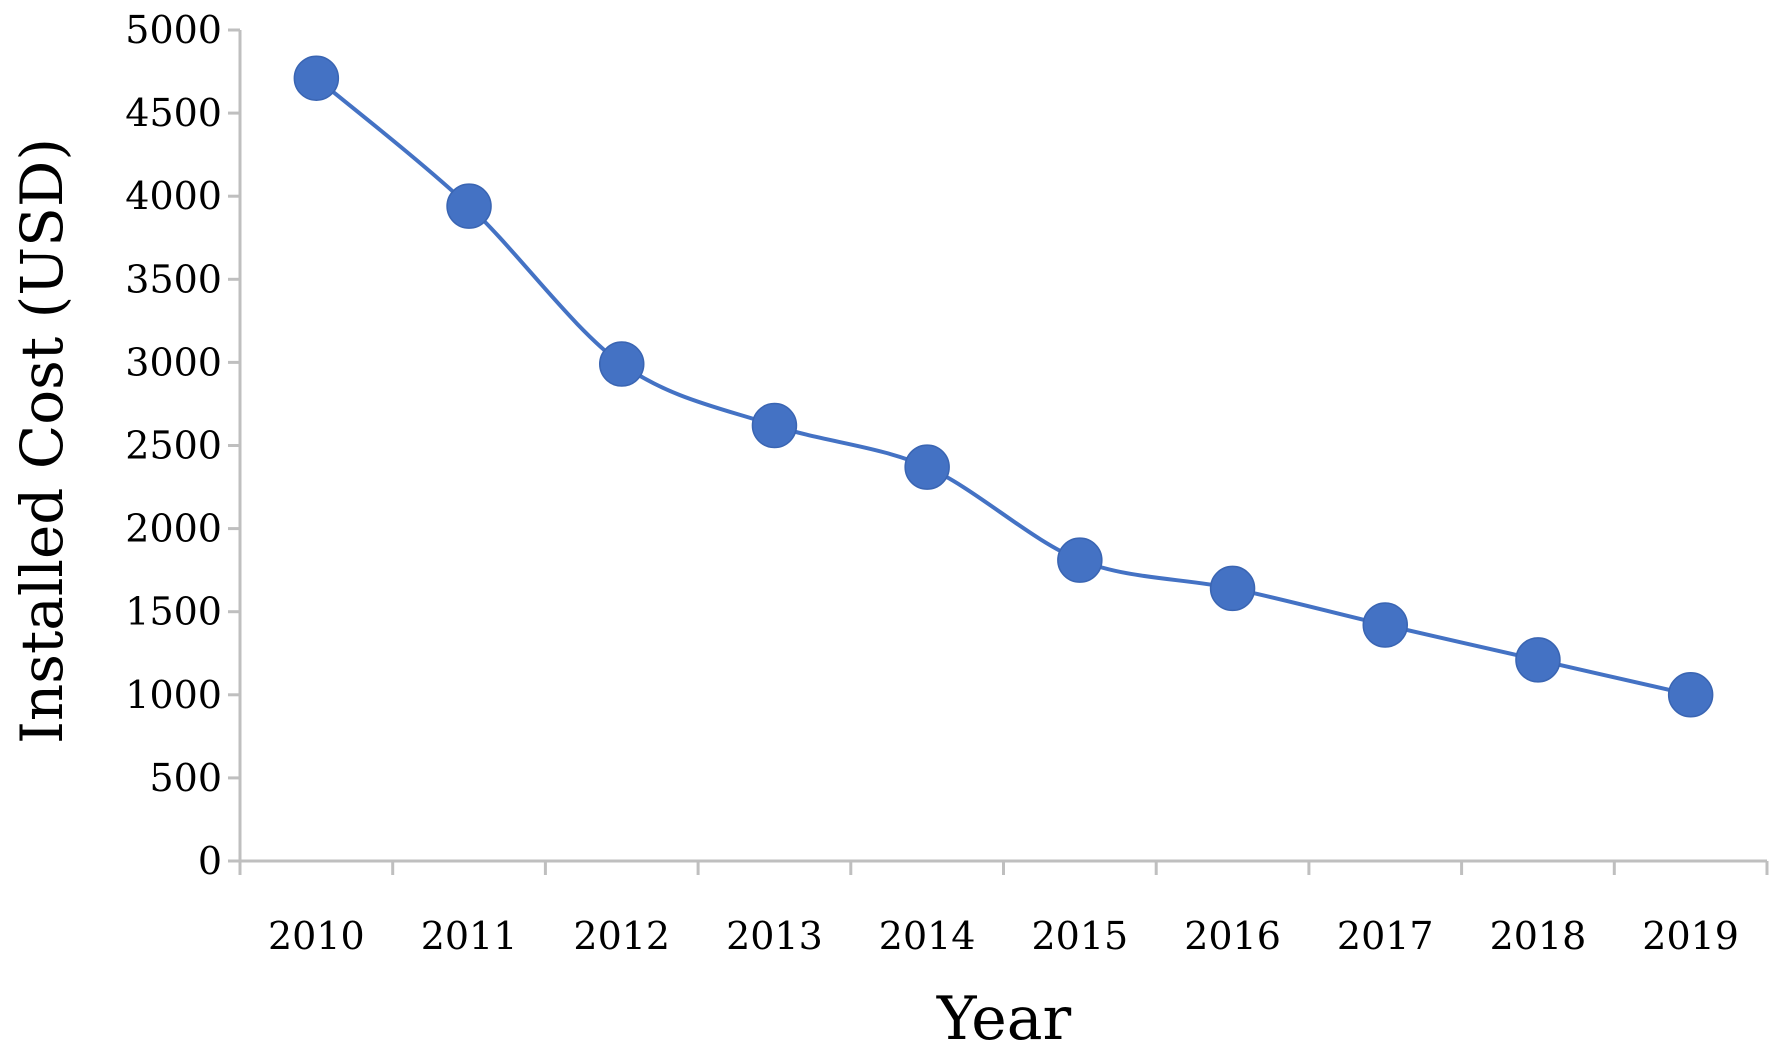 The image size is (1781, 1059). What do you see at coordinates (173, 279) in the screenshot?
I see `y-tick-label: 3500` at bounding box center [173, 279].